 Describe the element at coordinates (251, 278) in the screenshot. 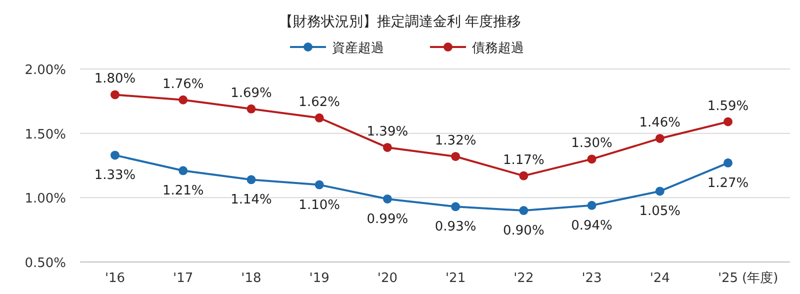

I see `x-tick-label: '18` at that location.